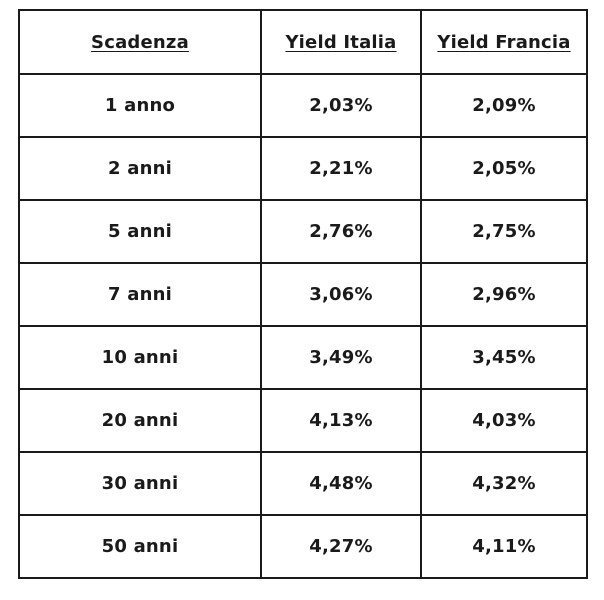 Image resolution: width=604 pixels, height=600 pixels. What do you see at coordinates (504, 546) in the screenshot?
I see `cell-yield-francia: 4,11%` at bounding box center [504, 546].